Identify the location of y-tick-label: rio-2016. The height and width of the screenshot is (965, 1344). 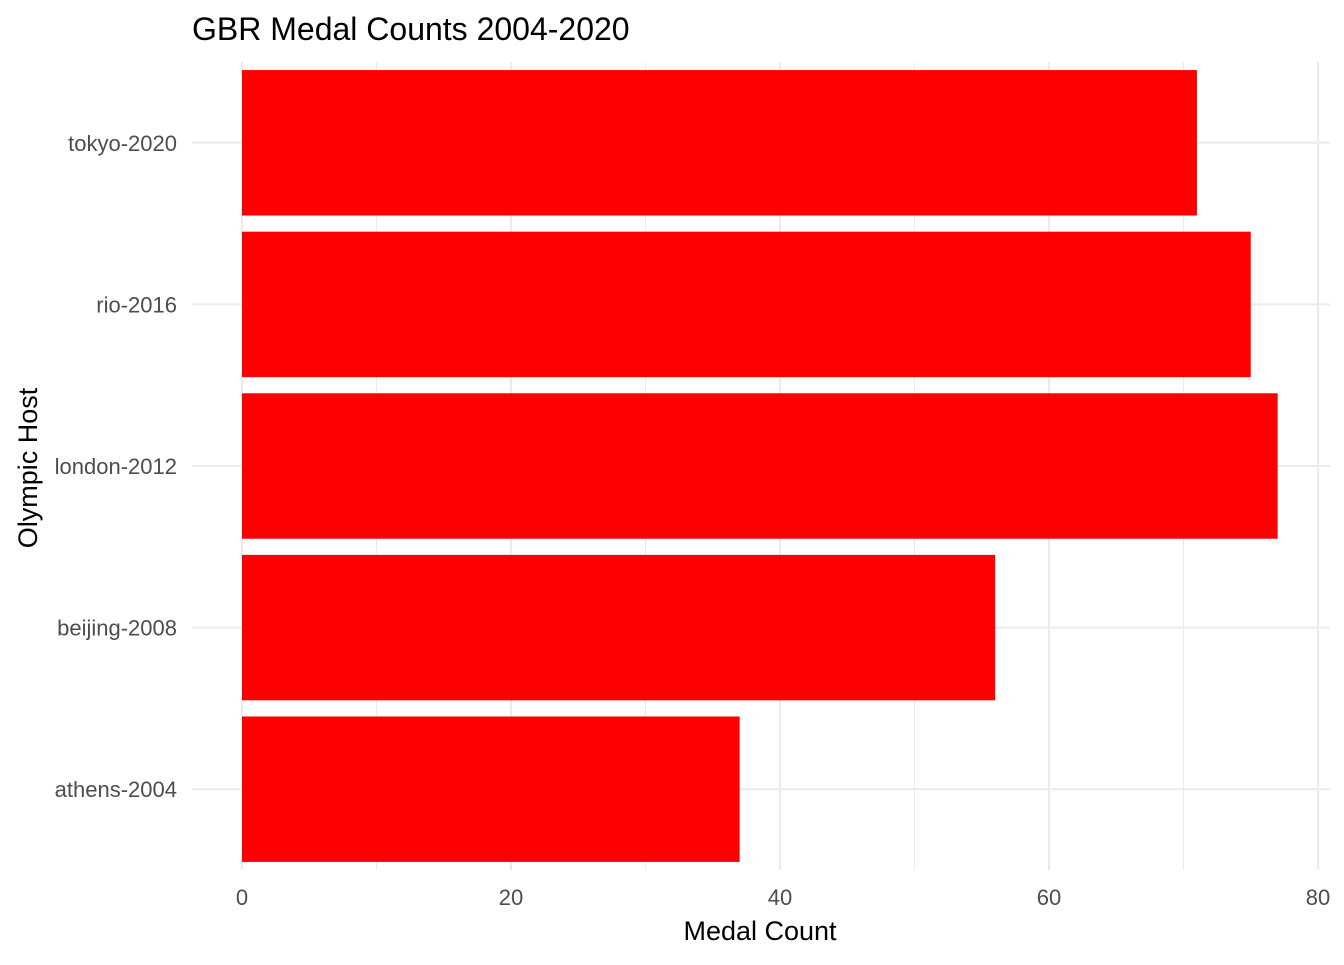
(136, 304).